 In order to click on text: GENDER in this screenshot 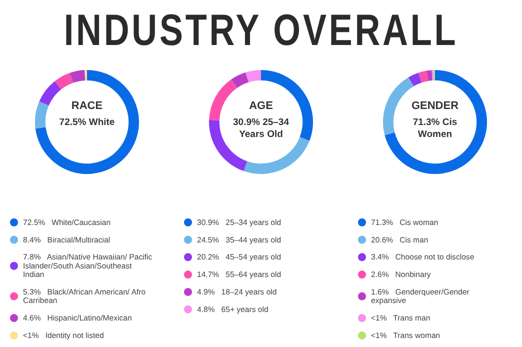, I will do `click(435, 106)`.